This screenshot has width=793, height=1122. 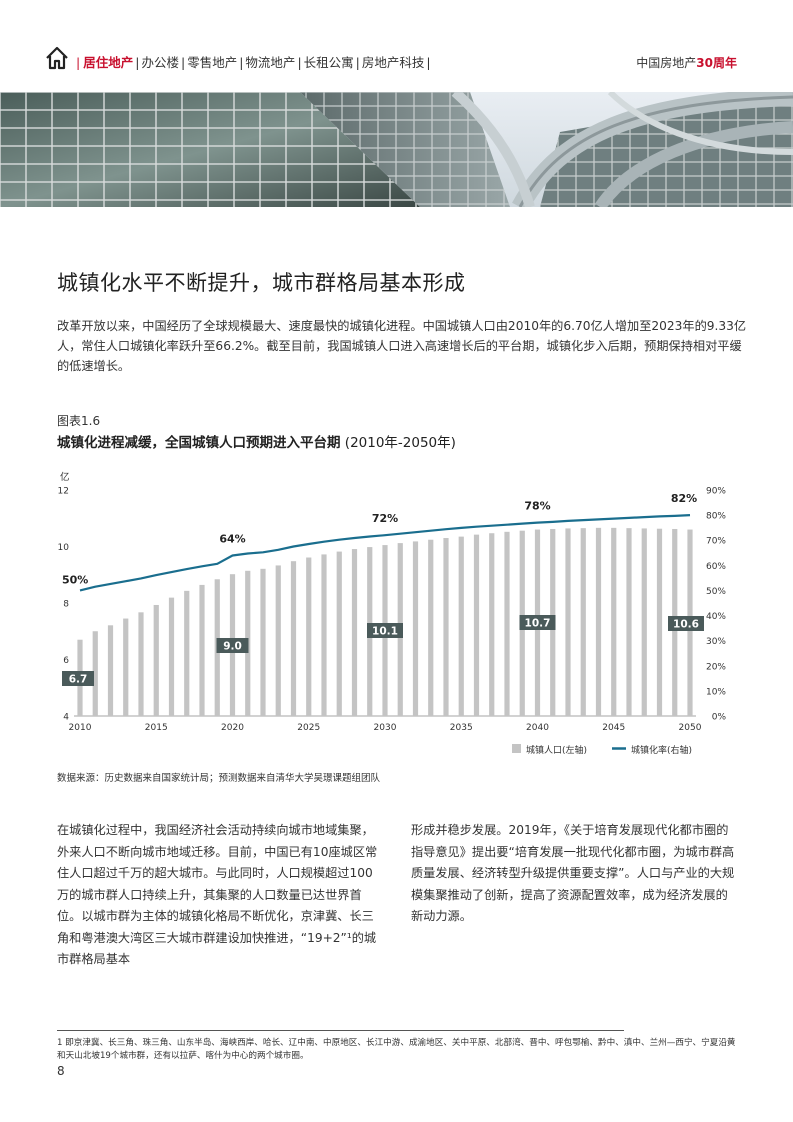 What do you see at coordinates (232, 728) in the screenshot?
I see `x-axis-tick-label: 2020` at bounding box center [232, 728].